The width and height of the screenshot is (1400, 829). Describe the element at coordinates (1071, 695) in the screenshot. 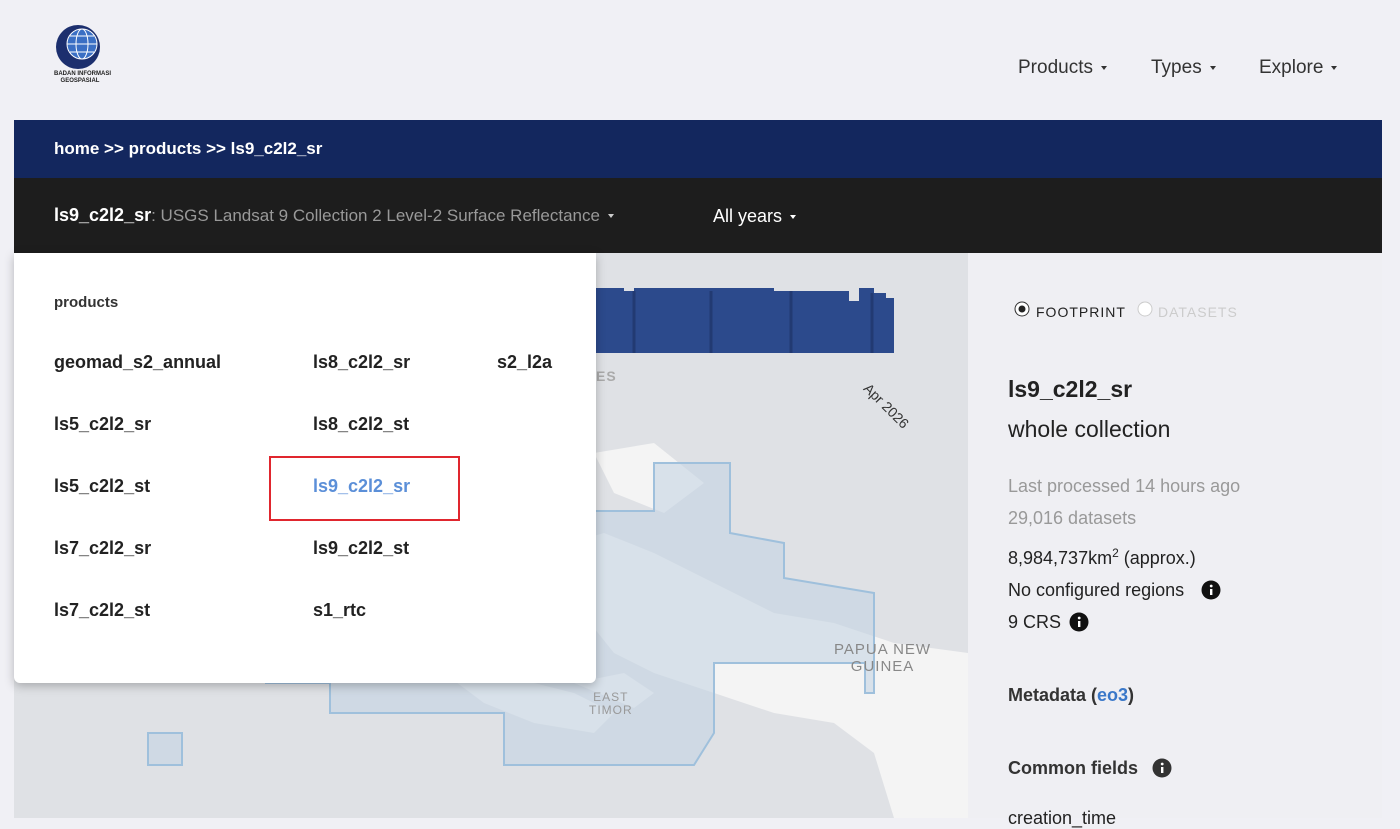

I see `metadata: Metadata (eo3)` at that location.